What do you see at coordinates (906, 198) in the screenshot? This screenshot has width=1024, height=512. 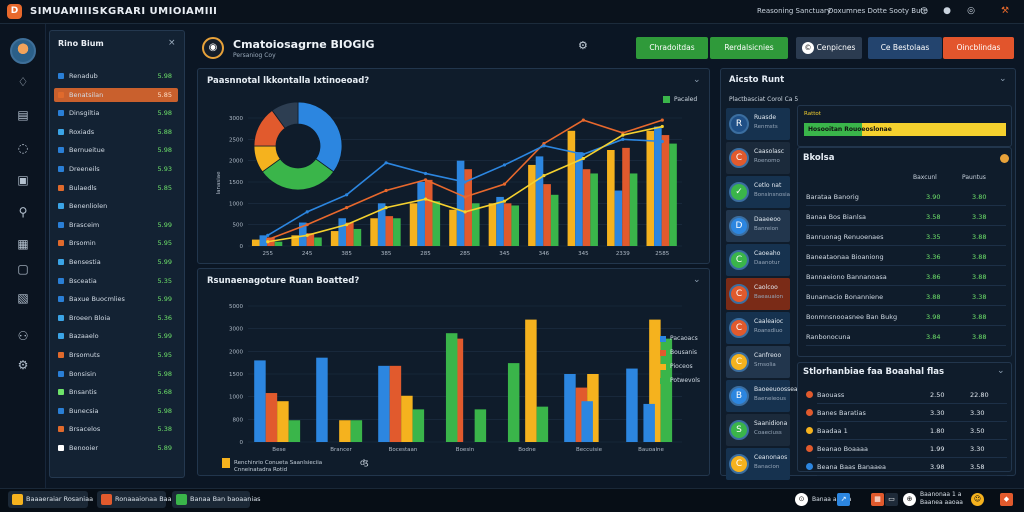 I see `stats-table-row: Barataa Banorig 3.90 3.80` at bounding box center [906, 198].